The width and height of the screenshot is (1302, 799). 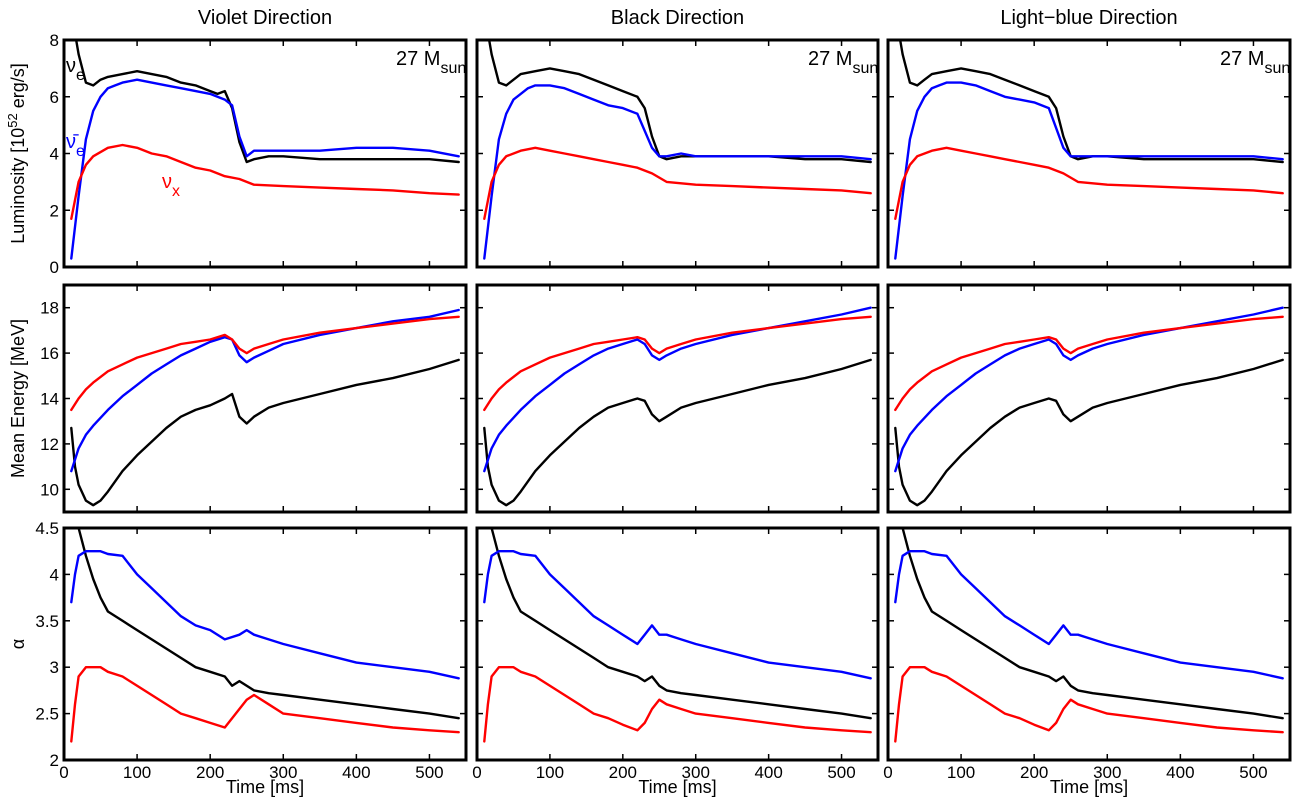 I want to click on y-tick-label: 18, so click(x=49, y=308).